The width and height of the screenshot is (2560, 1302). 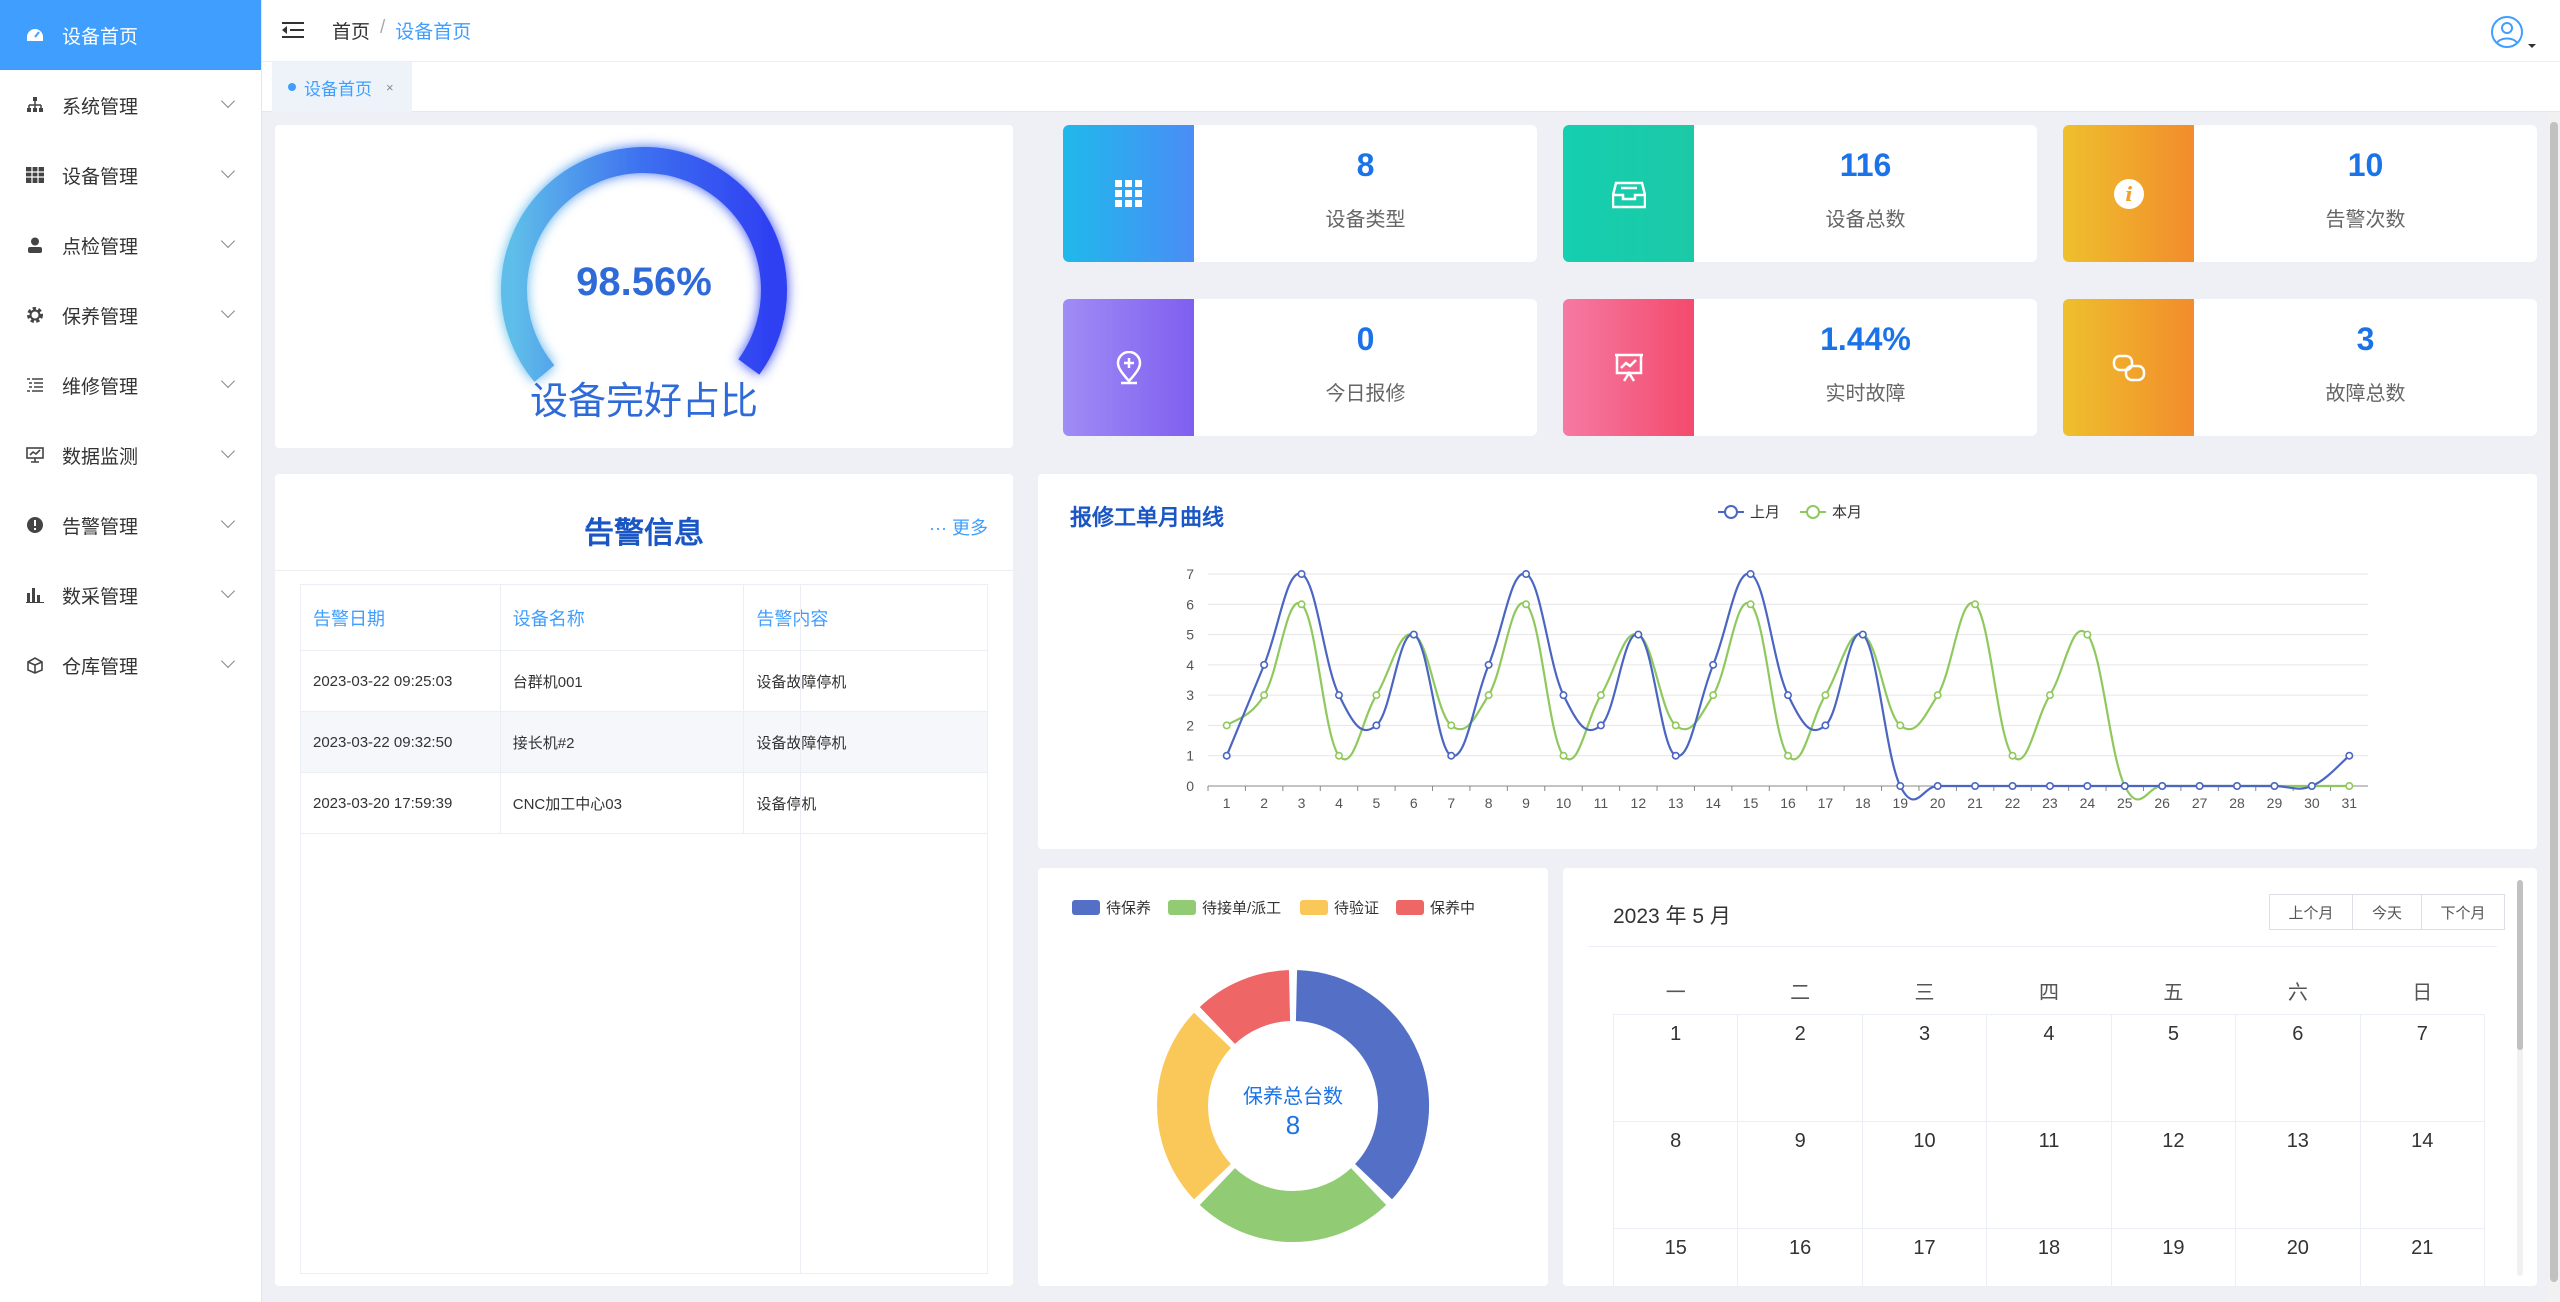 I want to click on sidebar-item-inspection: 点检管理, so click(x=130, y=245).